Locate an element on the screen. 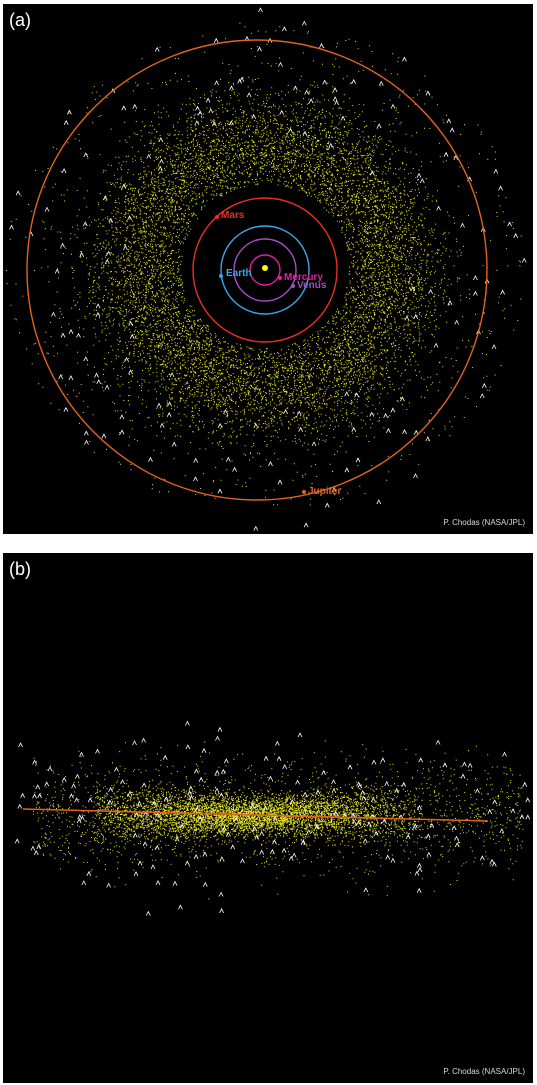  image-credit-b: P. Chodas (NASA/JPL) is located at coordinates (484, 1071).